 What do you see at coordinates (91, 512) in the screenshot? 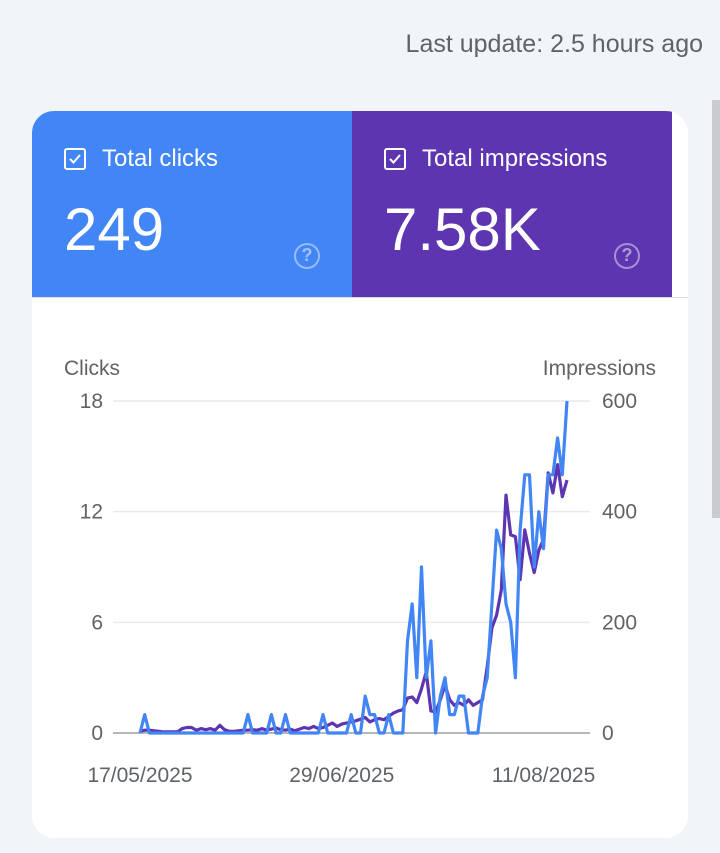
I see `left-tick-label: 12` at bounding box center [91, 512].